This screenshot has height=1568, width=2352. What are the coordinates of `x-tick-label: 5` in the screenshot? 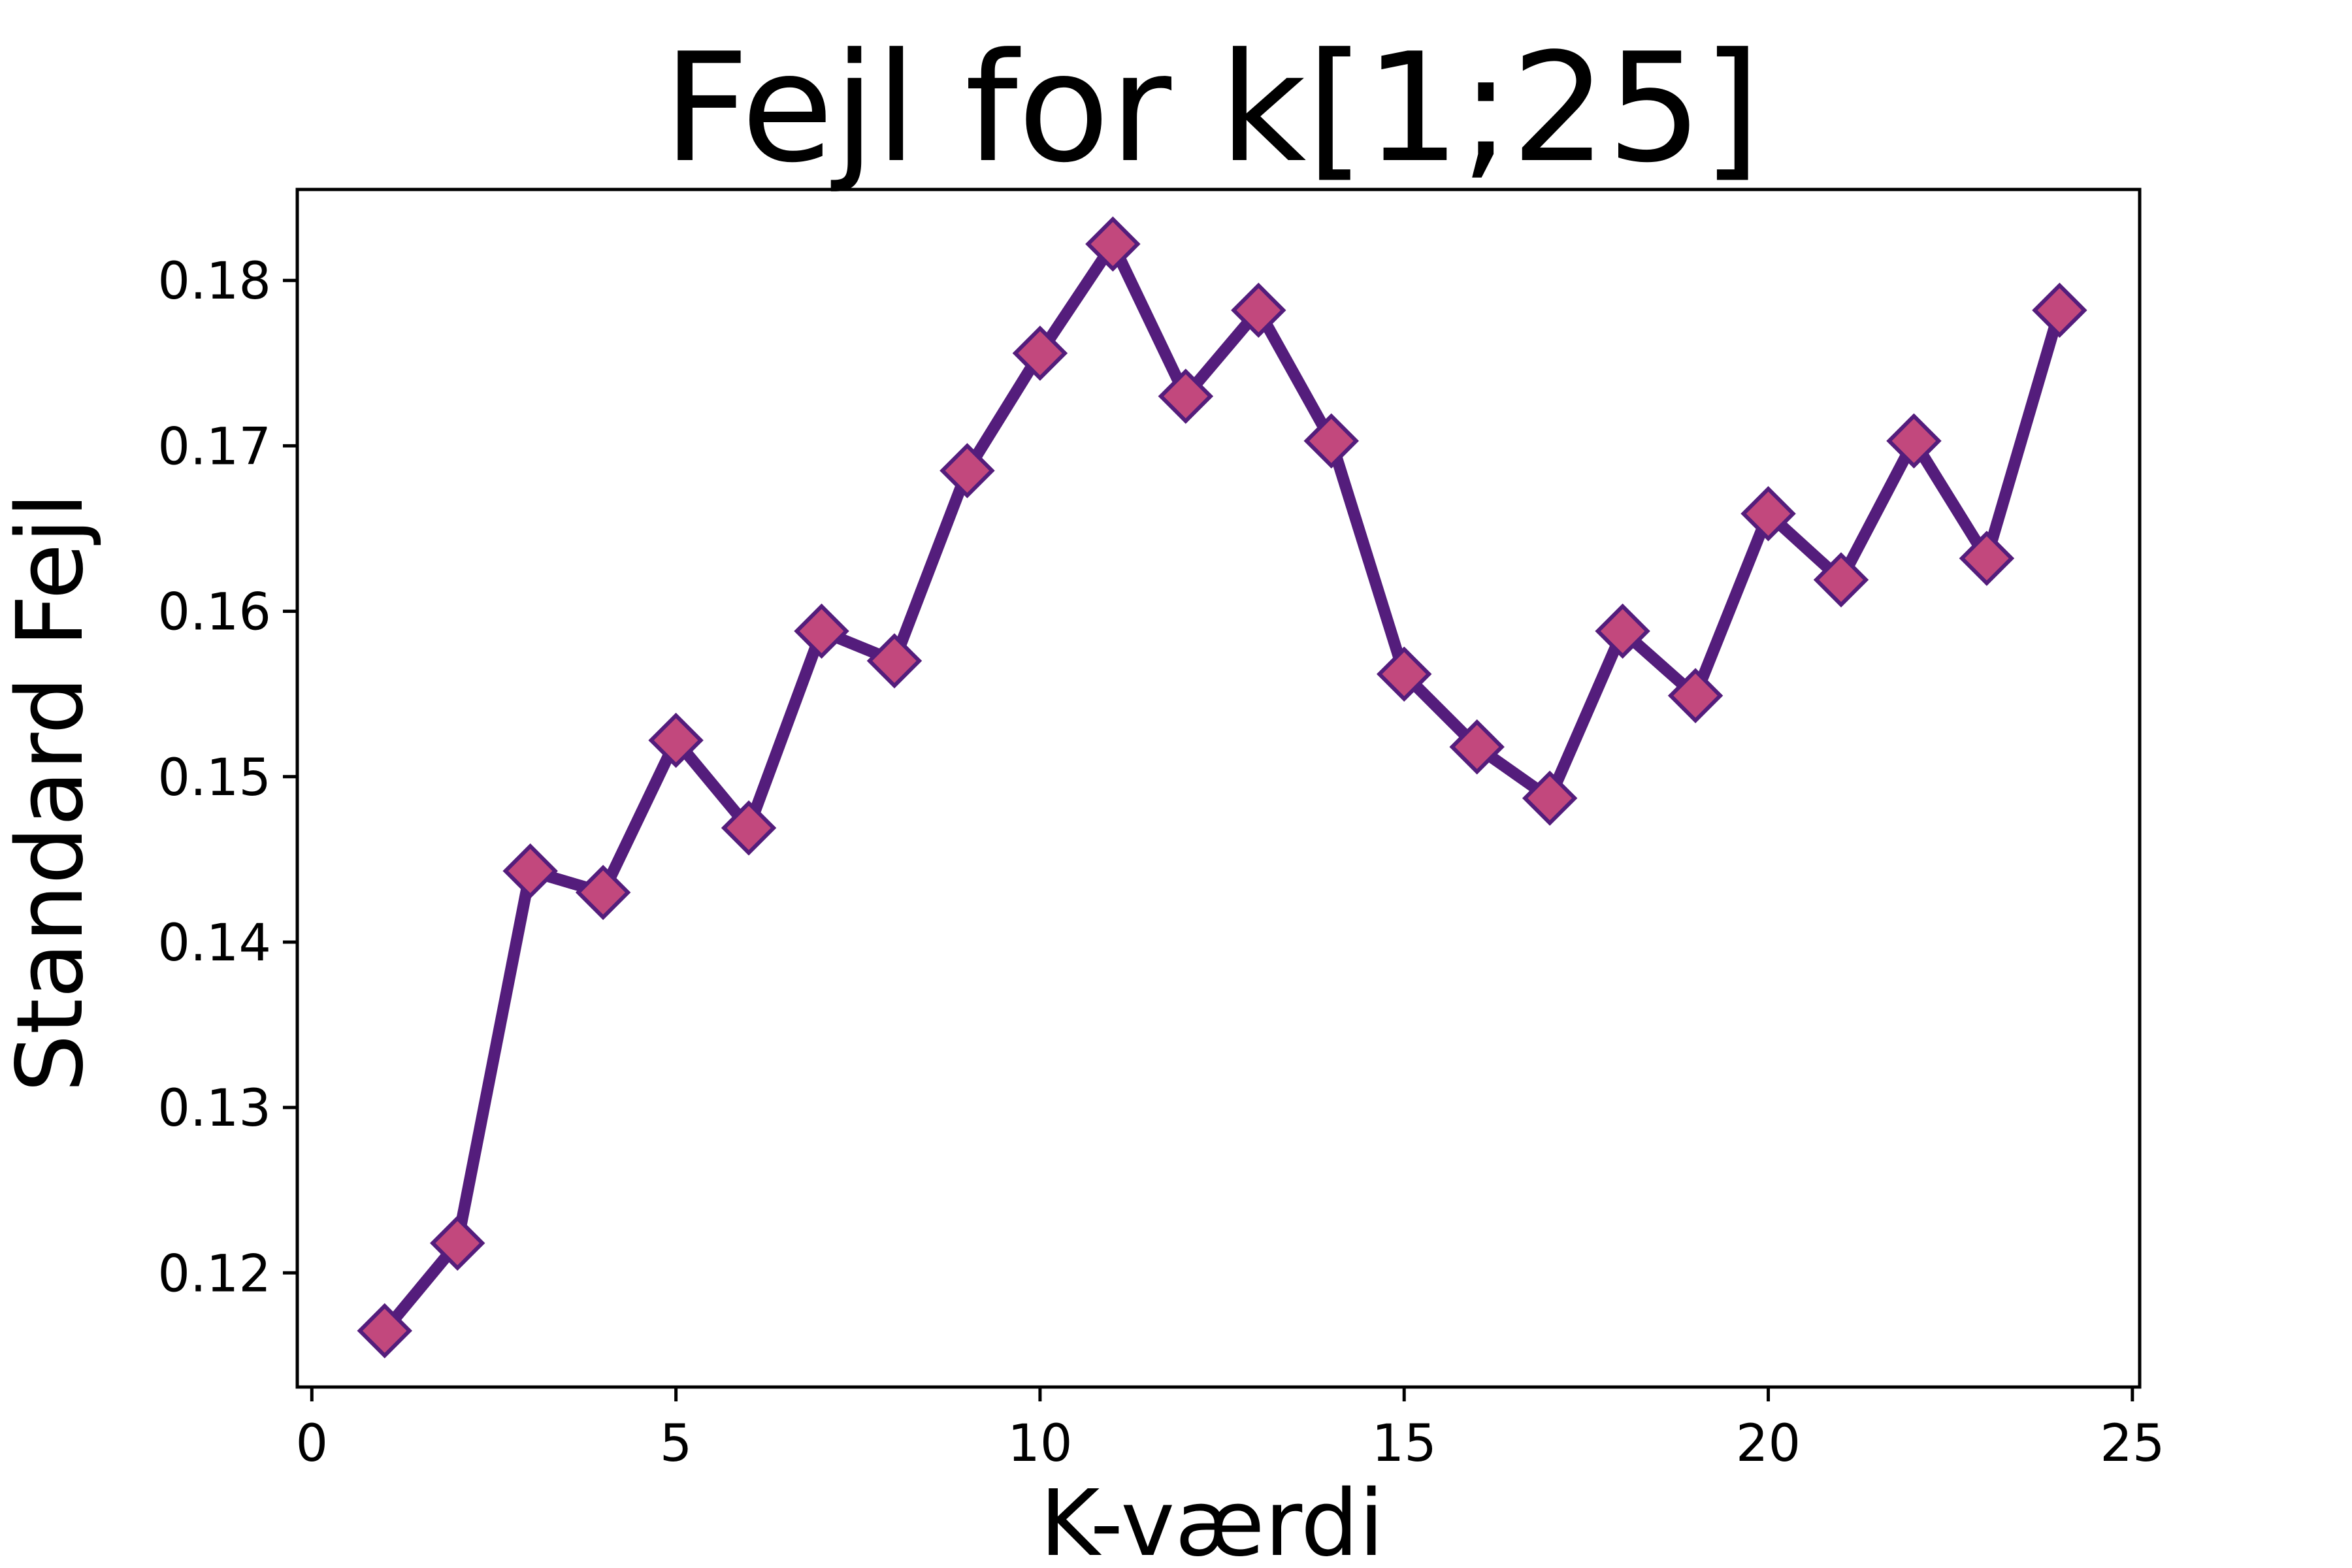 It's located at (676, 1443).